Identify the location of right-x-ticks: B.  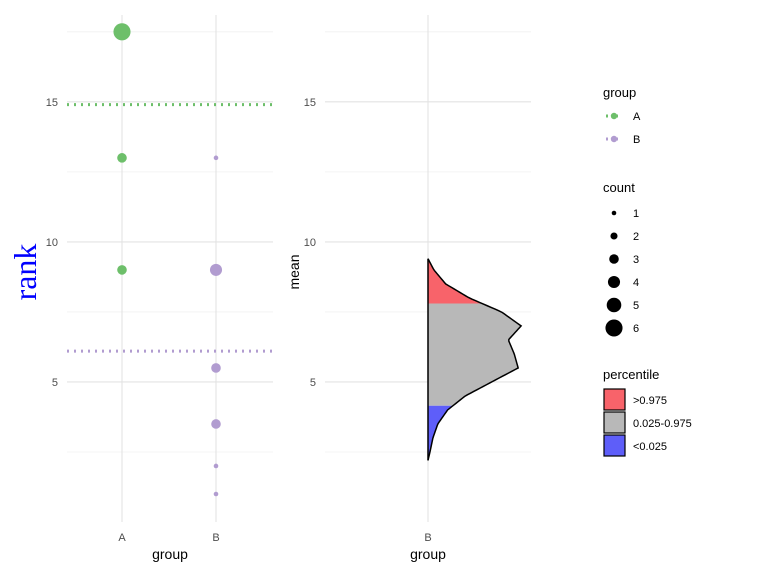
(427, 538).